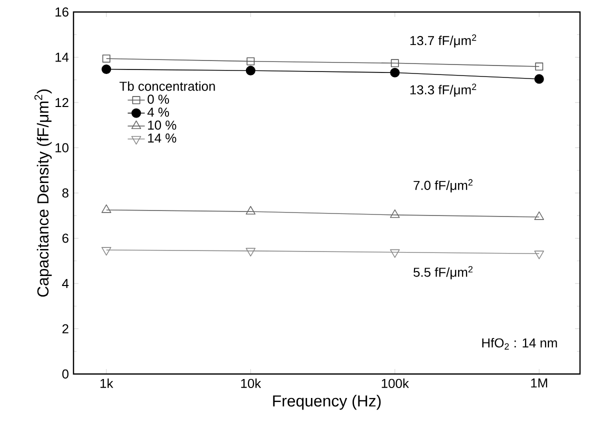 The height and width of the screenshot is (434, 592). Describe the element at coordinates (539, 383) in the screenshot. I see `x-tick-label: 1M` at that location.